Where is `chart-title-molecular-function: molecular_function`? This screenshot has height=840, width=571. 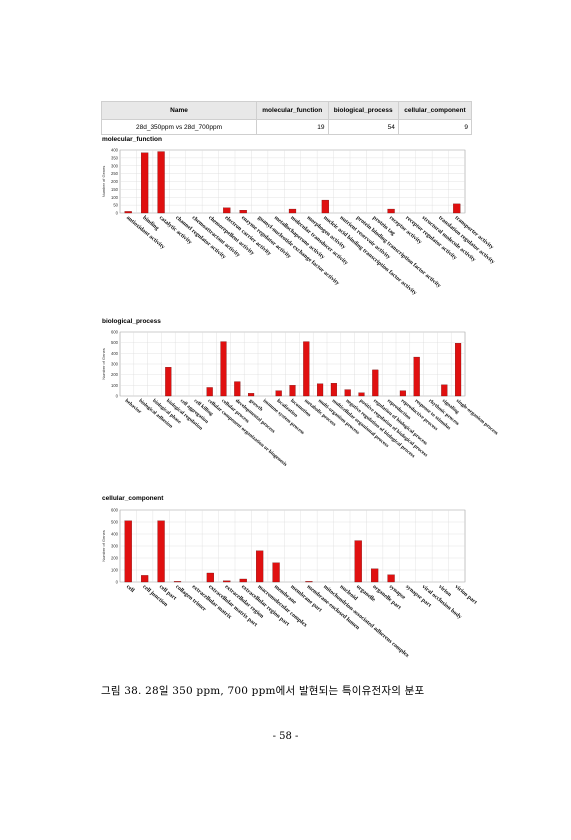
chart-title-molecular-function: molecular_function is located at coordinates (132, 139).